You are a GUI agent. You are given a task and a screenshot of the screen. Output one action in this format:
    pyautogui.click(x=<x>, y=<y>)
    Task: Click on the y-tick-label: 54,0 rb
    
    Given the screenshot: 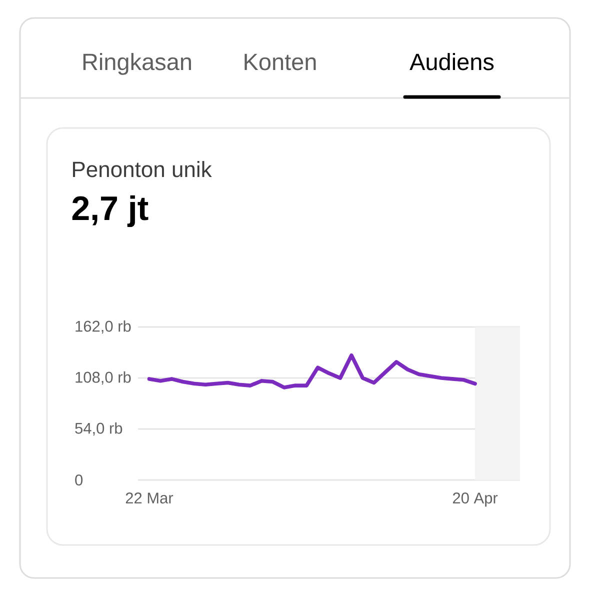 What is the action you would take?
    pyautogui.click(x=98, y=429)
    